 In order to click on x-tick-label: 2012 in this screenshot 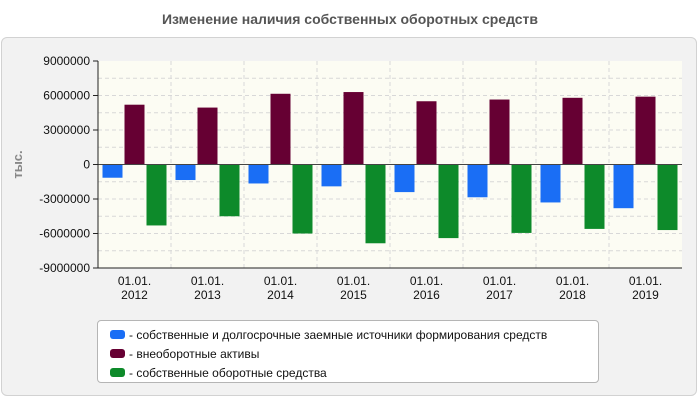, I will do `click(134, 295)`.